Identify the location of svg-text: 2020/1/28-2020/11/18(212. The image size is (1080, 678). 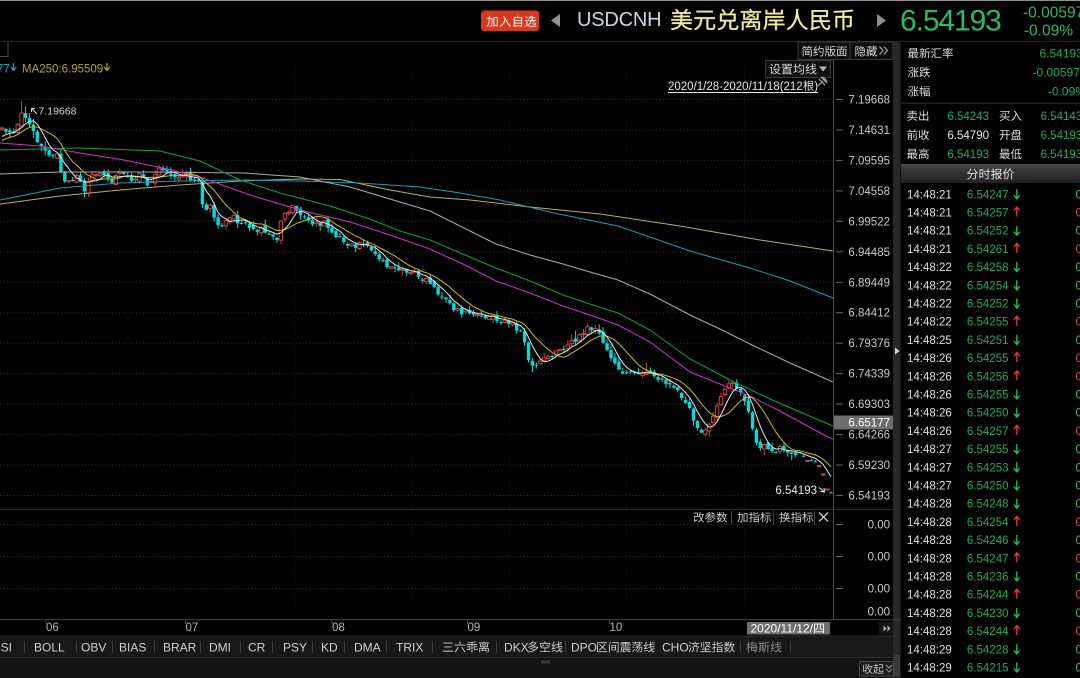
(735, 87).